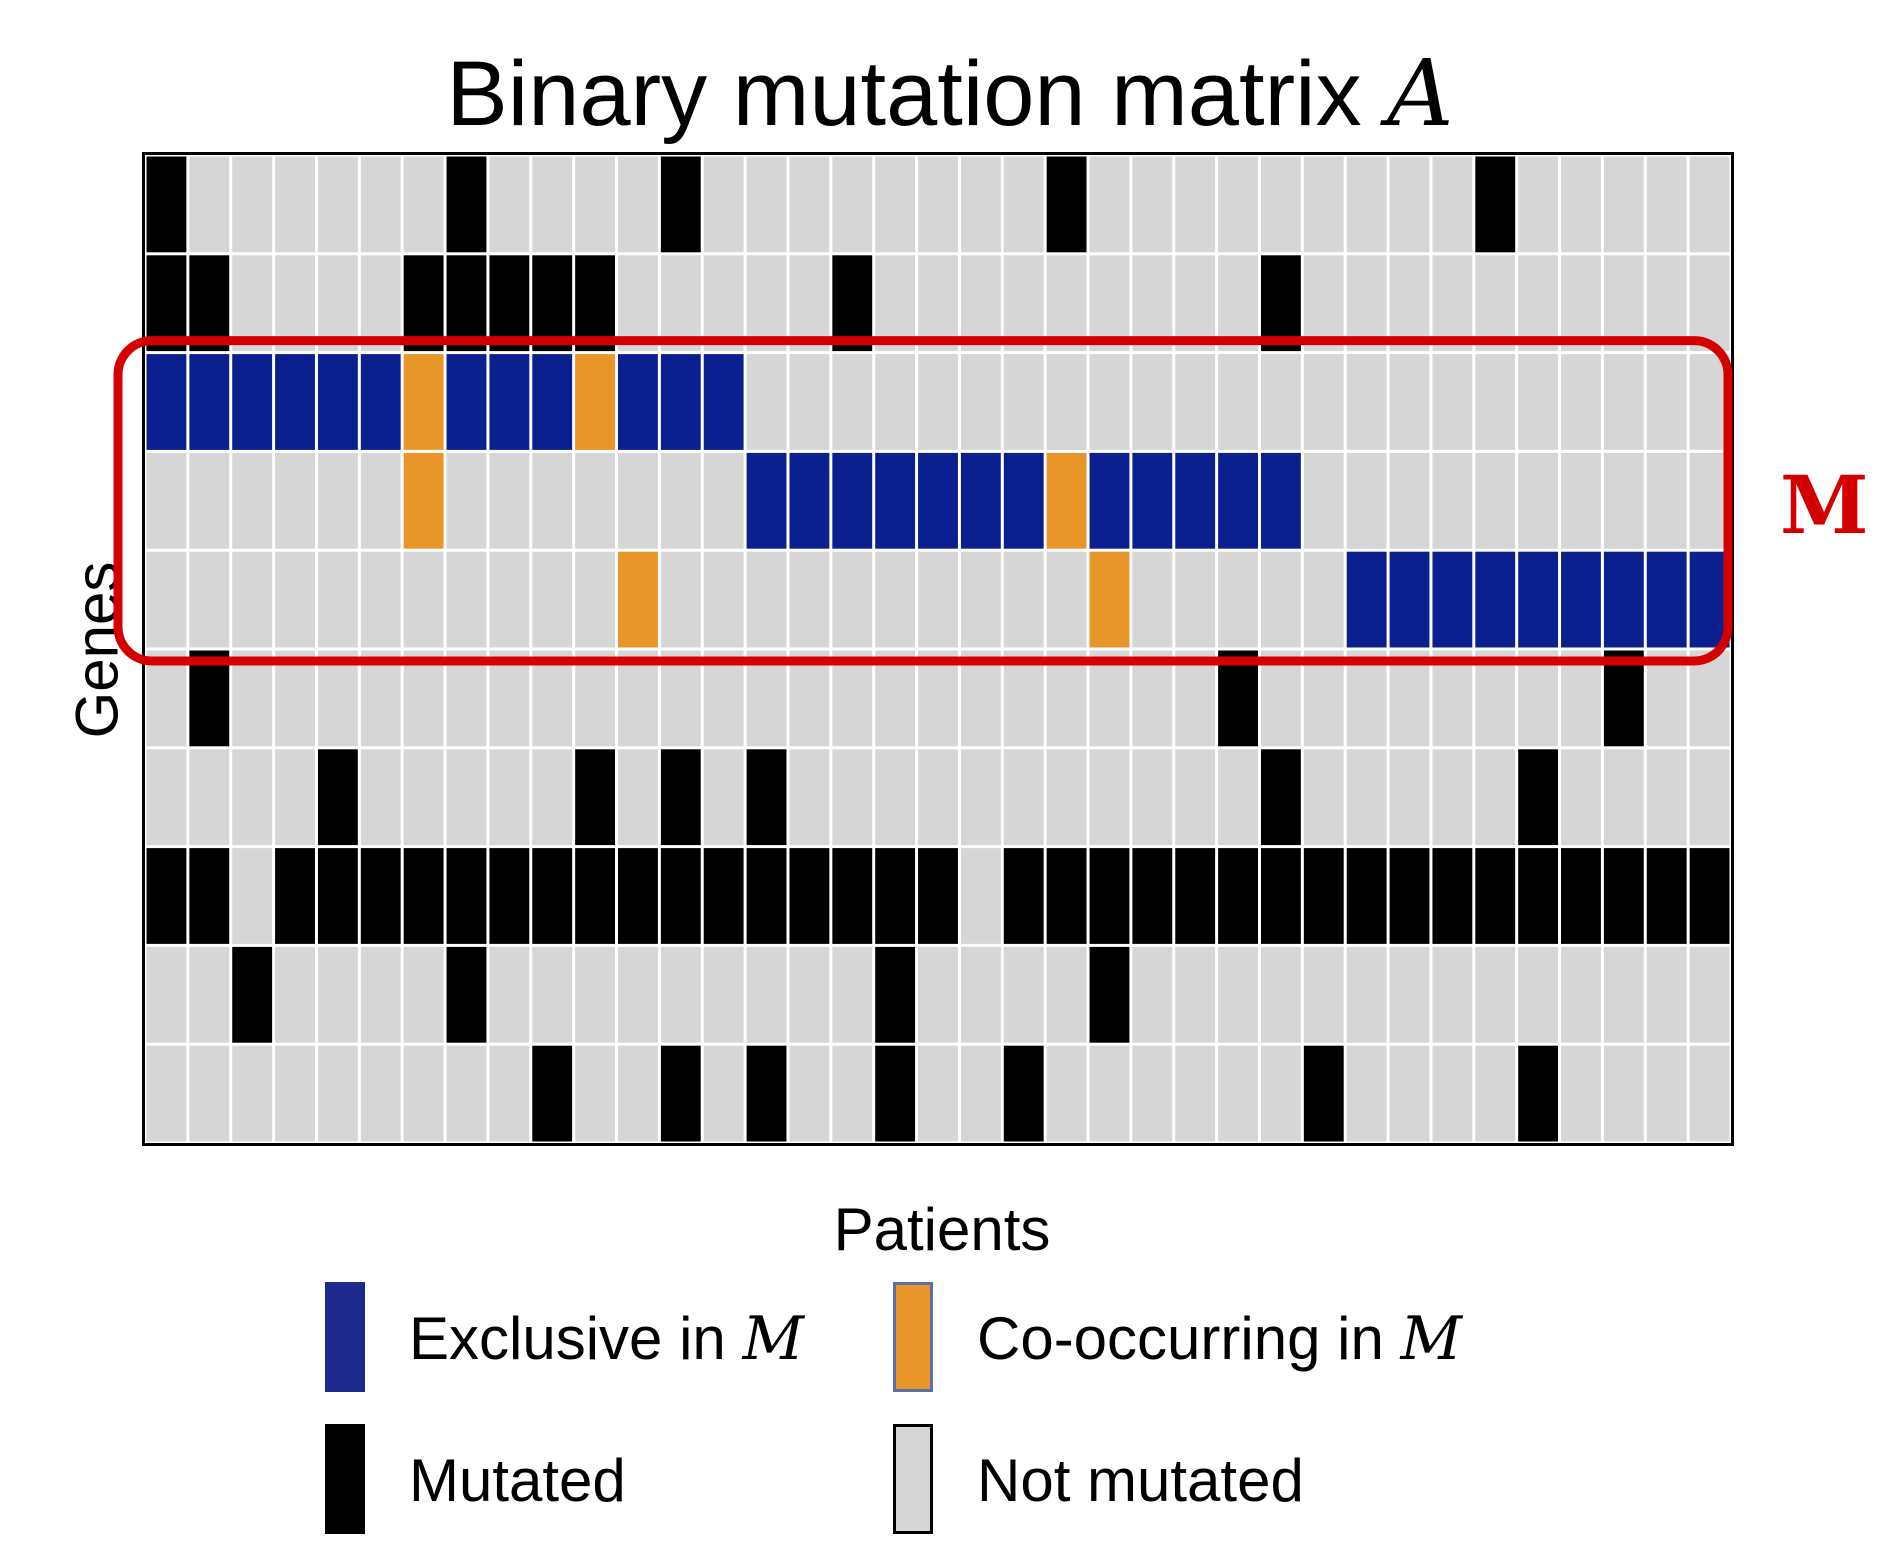 The height and width of the screenshot is (1554, 1900). What do you see at coordinates (942, 1229) in the screenshot?
I see `x-axis-label: Patients` at bounding box center [942, 1229].